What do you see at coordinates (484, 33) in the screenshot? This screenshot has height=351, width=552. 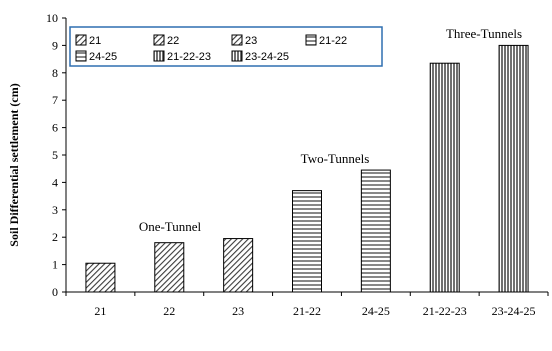 I see `annotation-three-tunnels: Three-Tunnels` at bounding box center [484, 33].